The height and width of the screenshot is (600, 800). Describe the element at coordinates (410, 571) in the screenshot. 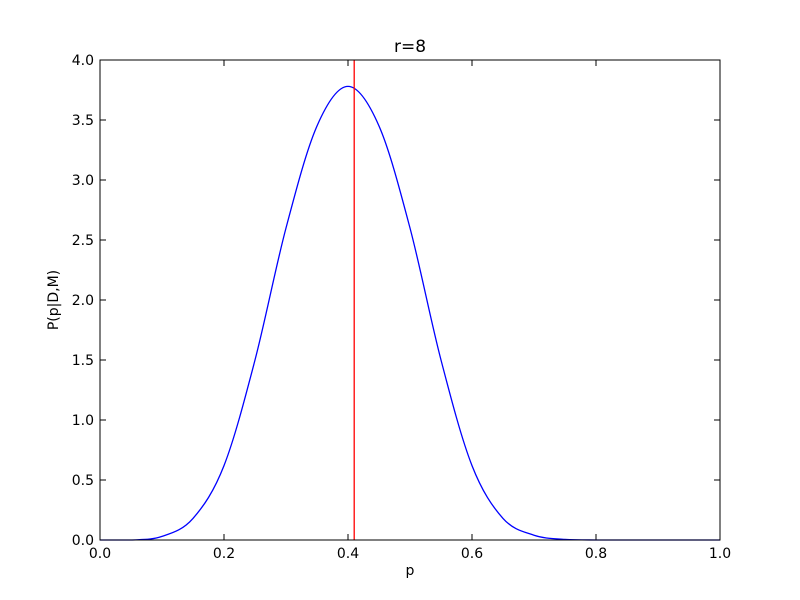

I see `x-axis-label: p` at that location.